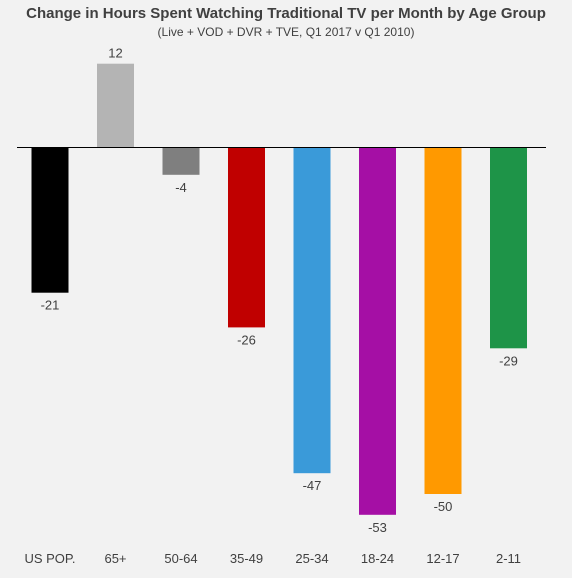  Describe the element at coordinates (312, 485) in the screenshot. I see `data-label: -47` at that location.